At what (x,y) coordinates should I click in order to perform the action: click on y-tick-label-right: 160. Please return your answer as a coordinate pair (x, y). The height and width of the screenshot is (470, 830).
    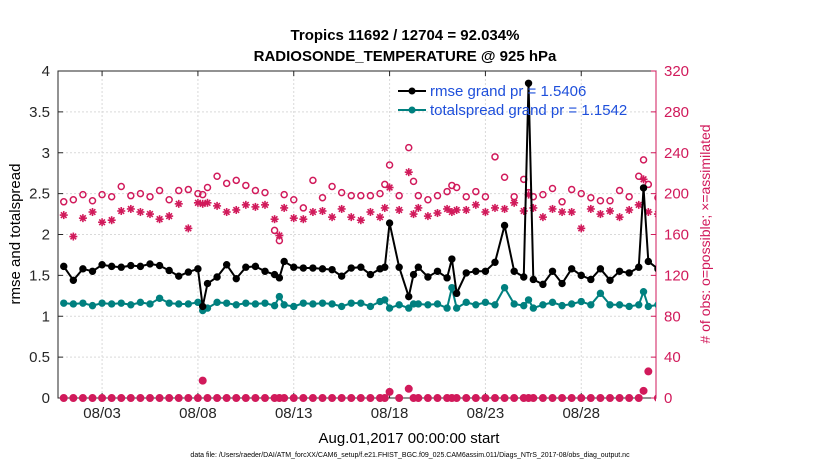
    Looking at the image, I should click on (676, 235).